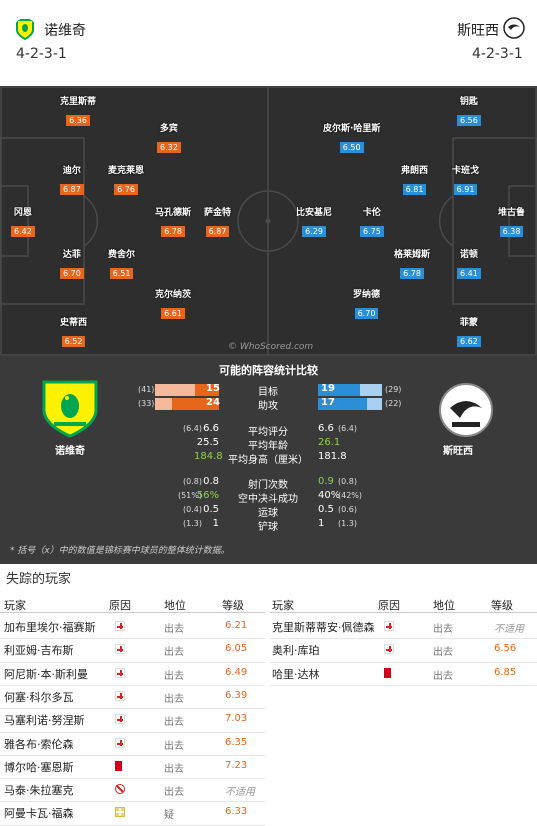 This screenshot has height=826, width=537. I want to click on home-col-reason: 原因, so click(120, 605).